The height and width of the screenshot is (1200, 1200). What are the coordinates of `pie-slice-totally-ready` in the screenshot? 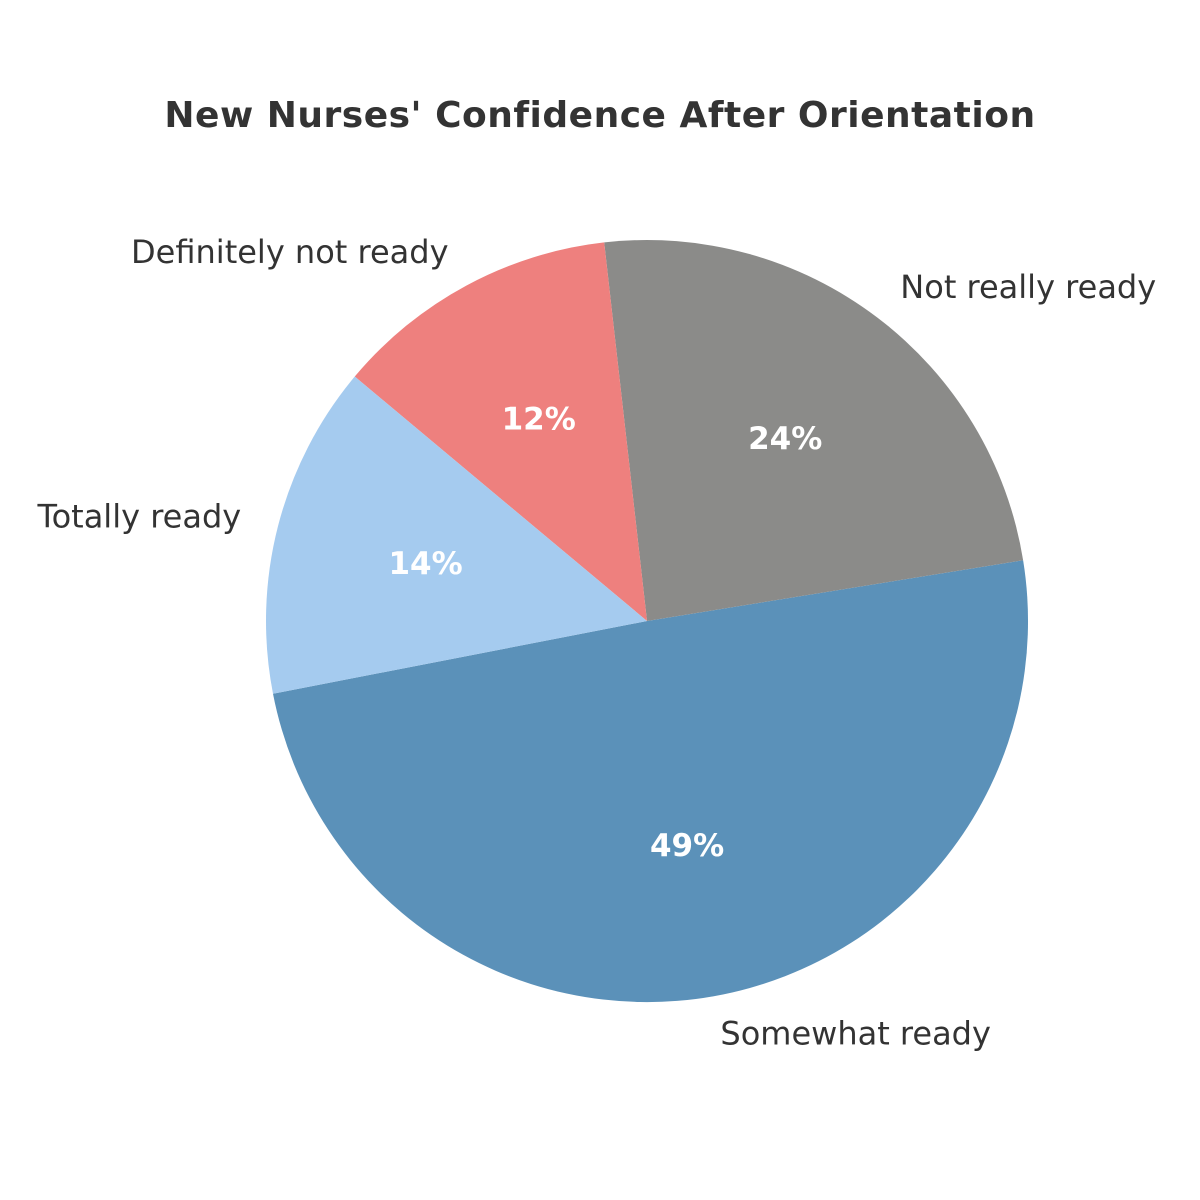 It's located at (456, 535).